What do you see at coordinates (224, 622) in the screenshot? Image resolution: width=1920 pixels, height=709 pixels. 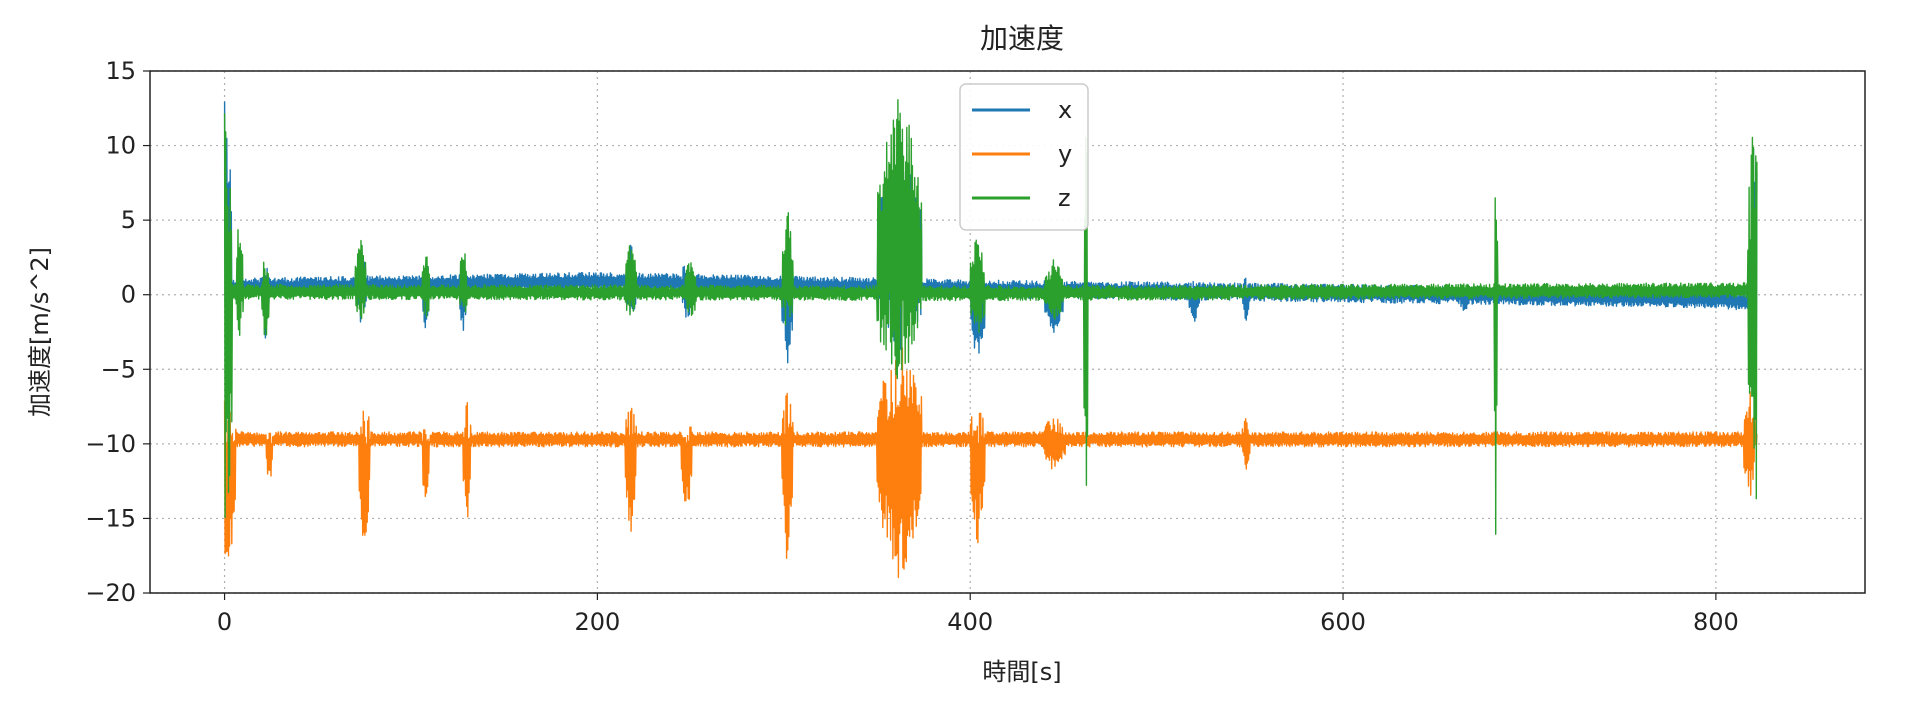 I see `x-tick-label-0: 0` at bounding box center [224, 622].